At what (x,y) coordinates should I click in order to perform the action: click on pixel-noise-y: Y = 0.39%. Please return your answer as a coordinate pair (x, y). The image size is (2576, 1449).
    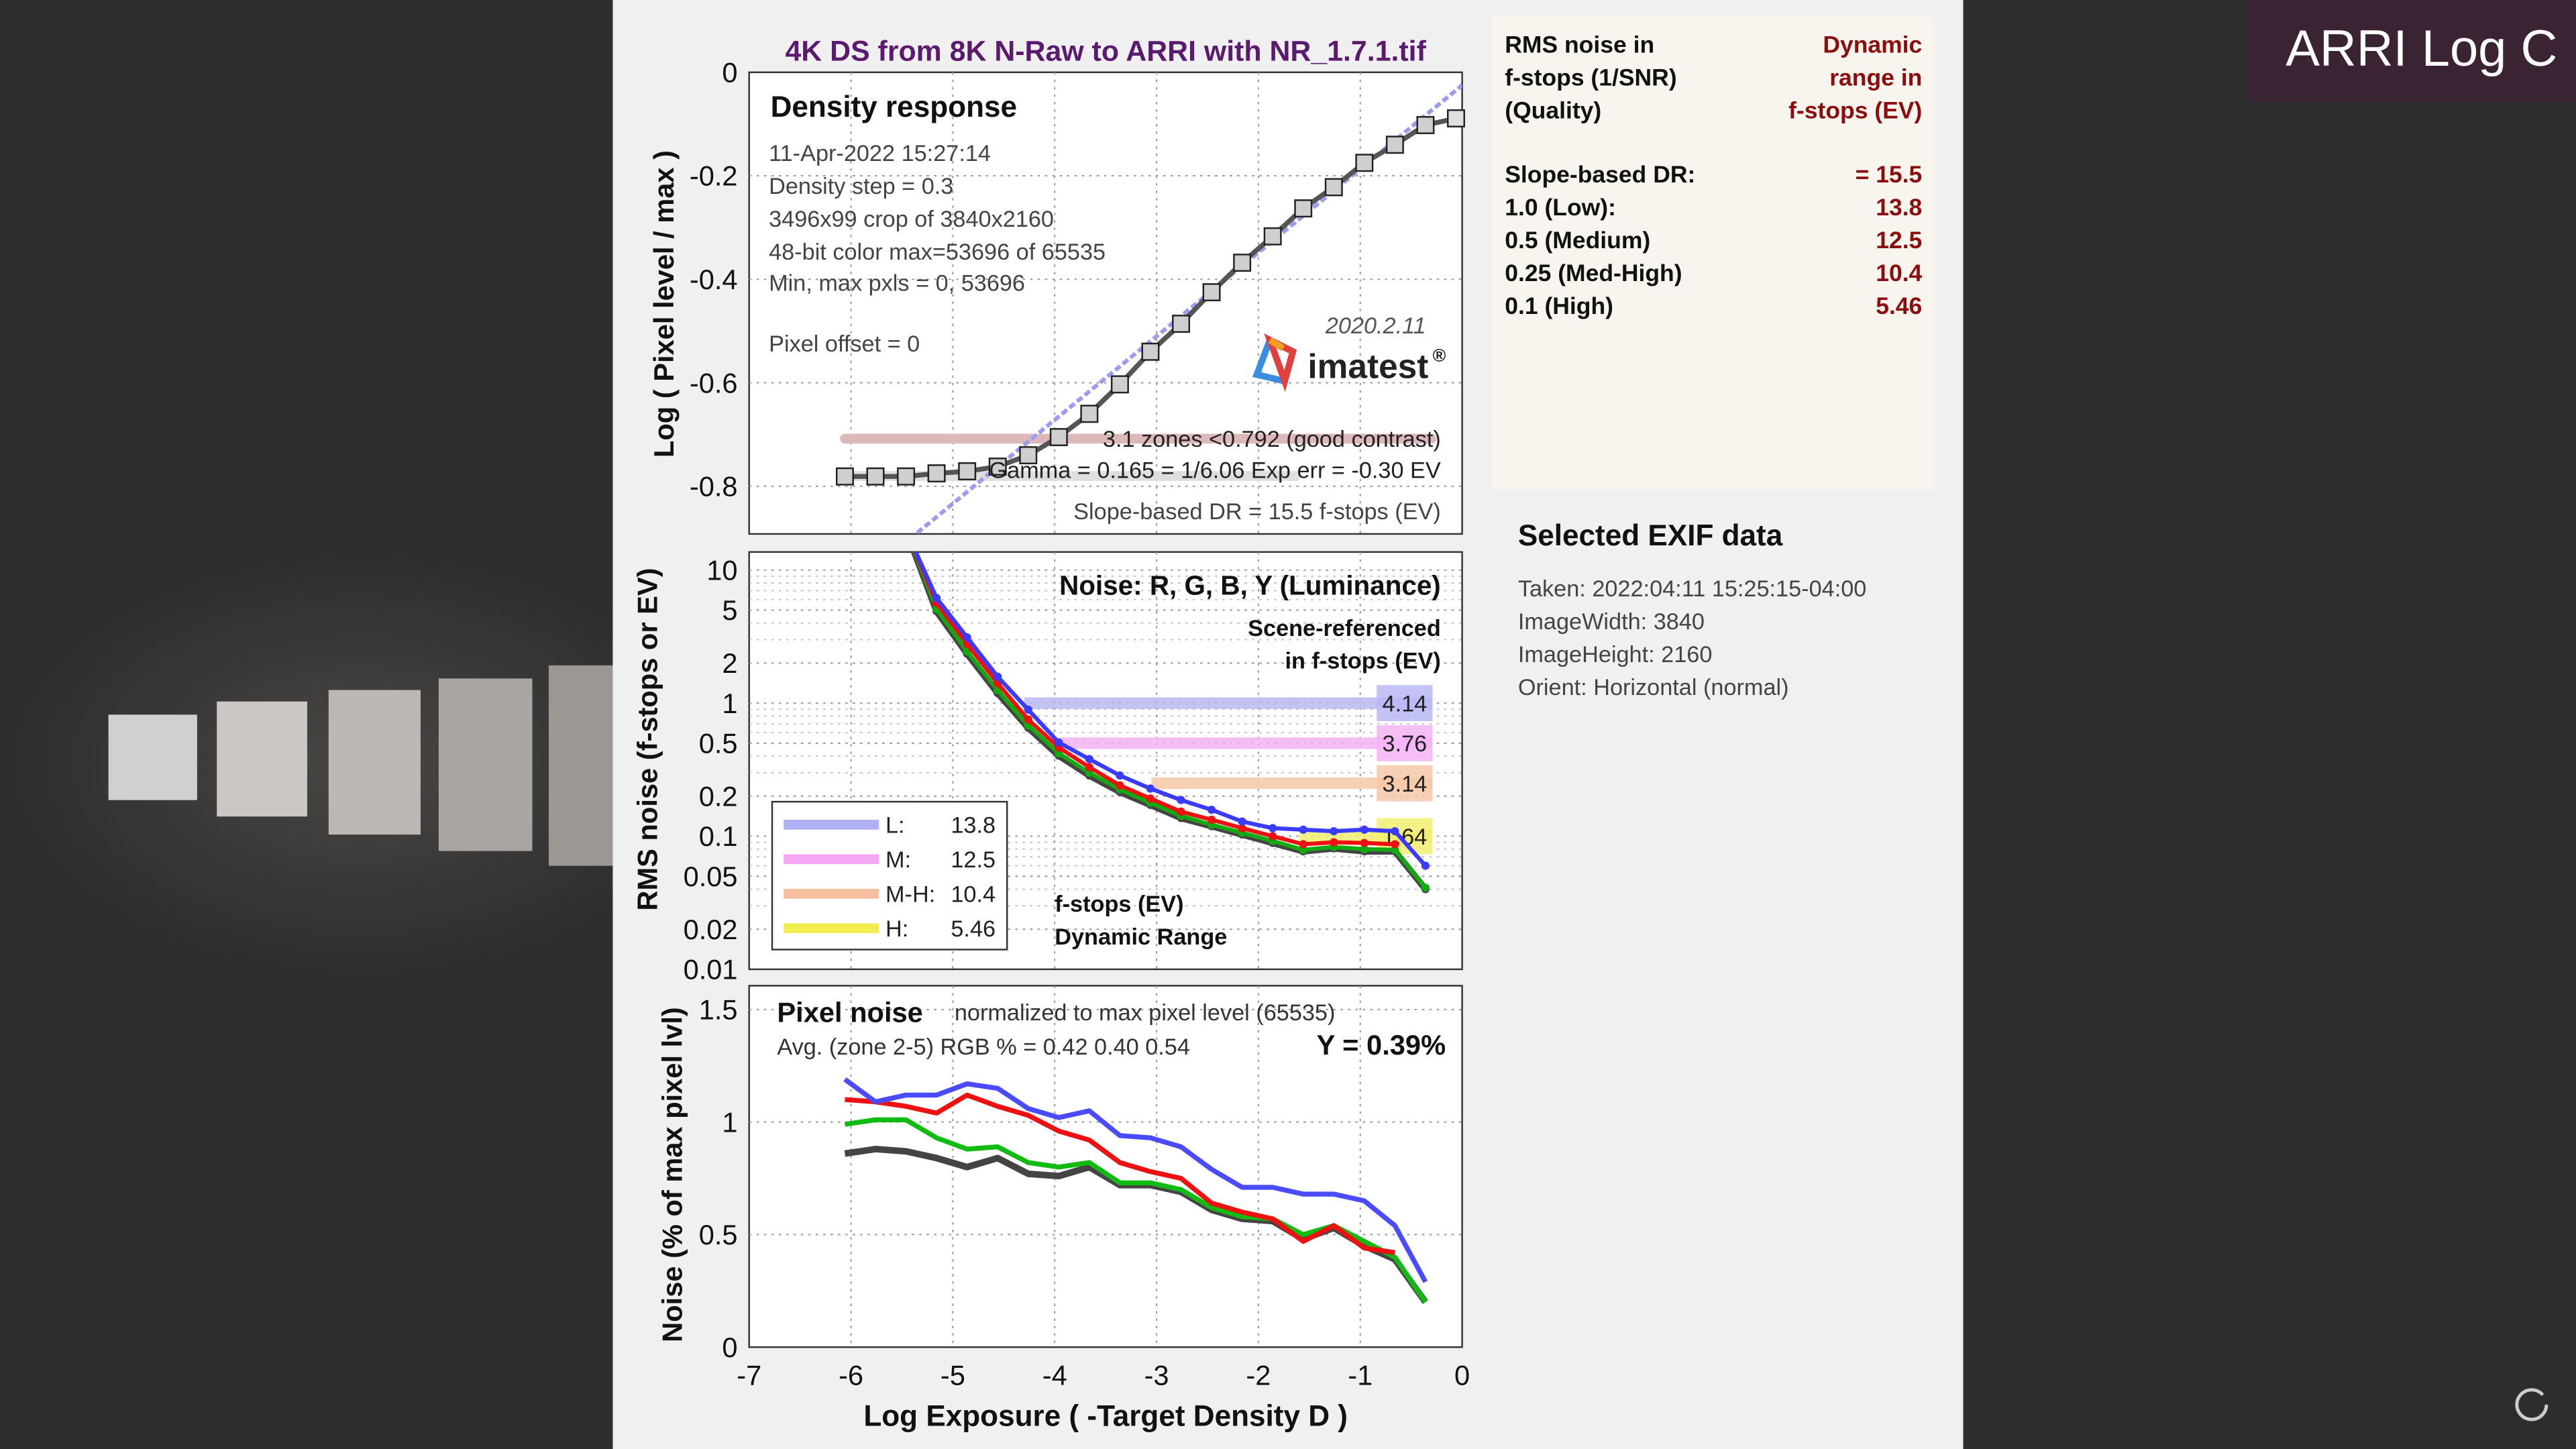
    Looking at the image, I should click on (1381, 1045).